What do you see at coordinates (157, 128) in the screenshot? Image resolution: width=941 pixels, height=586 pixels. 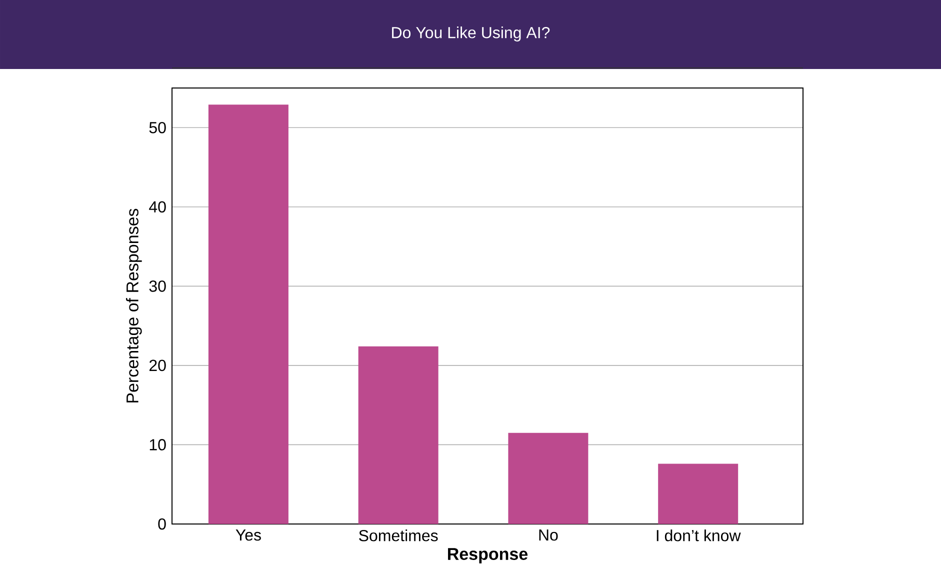 I see `y-tick-label: 50` at bounding box center [157, 128].